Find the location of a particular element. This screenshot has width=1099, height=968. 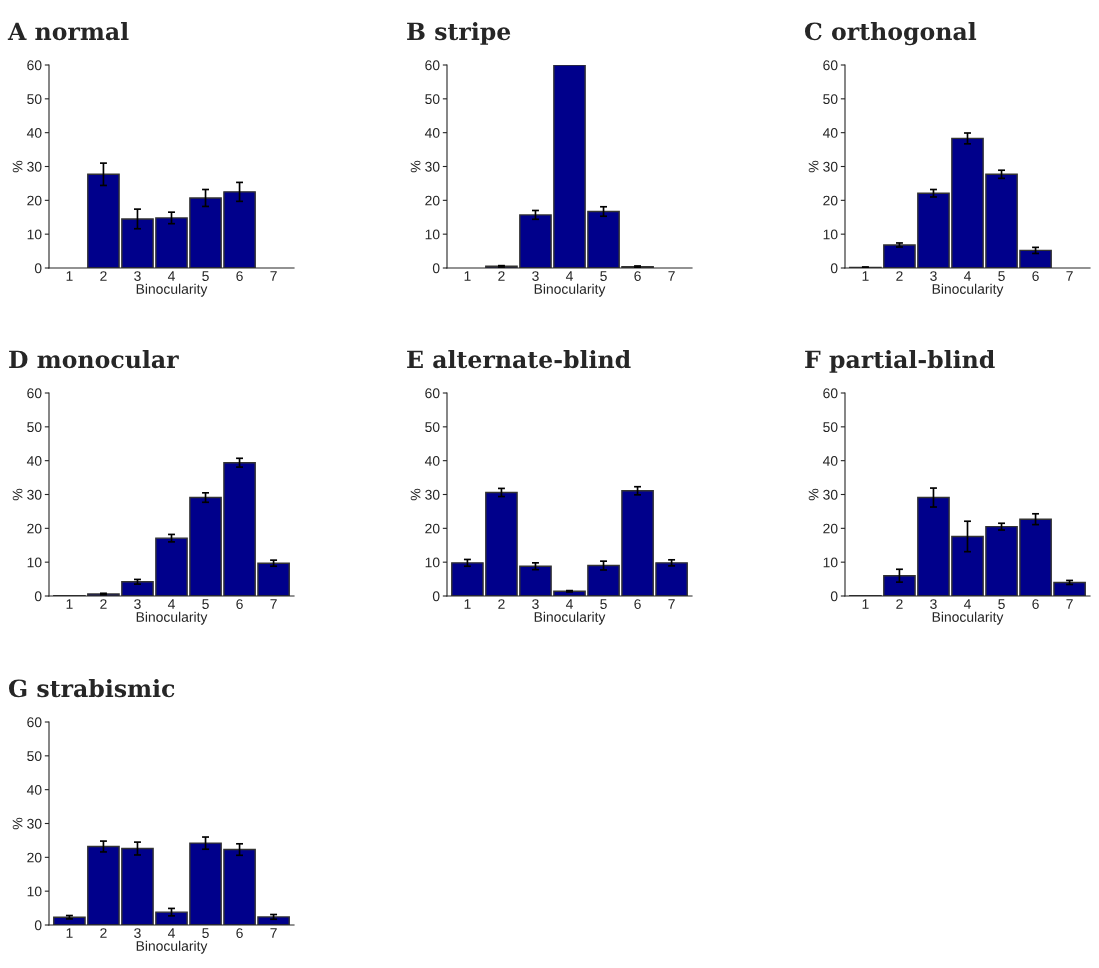

chart-title: D monocular is located at coordinates (94, 359).